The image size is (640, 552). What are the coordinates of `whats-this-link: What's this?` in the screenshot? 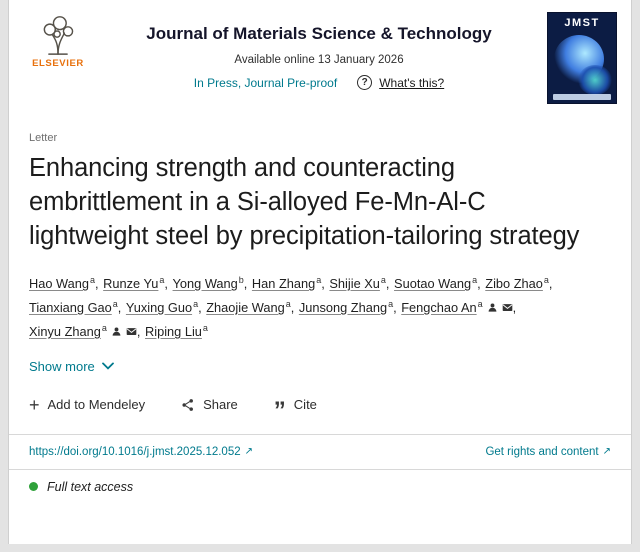 It's located at (412, 82).